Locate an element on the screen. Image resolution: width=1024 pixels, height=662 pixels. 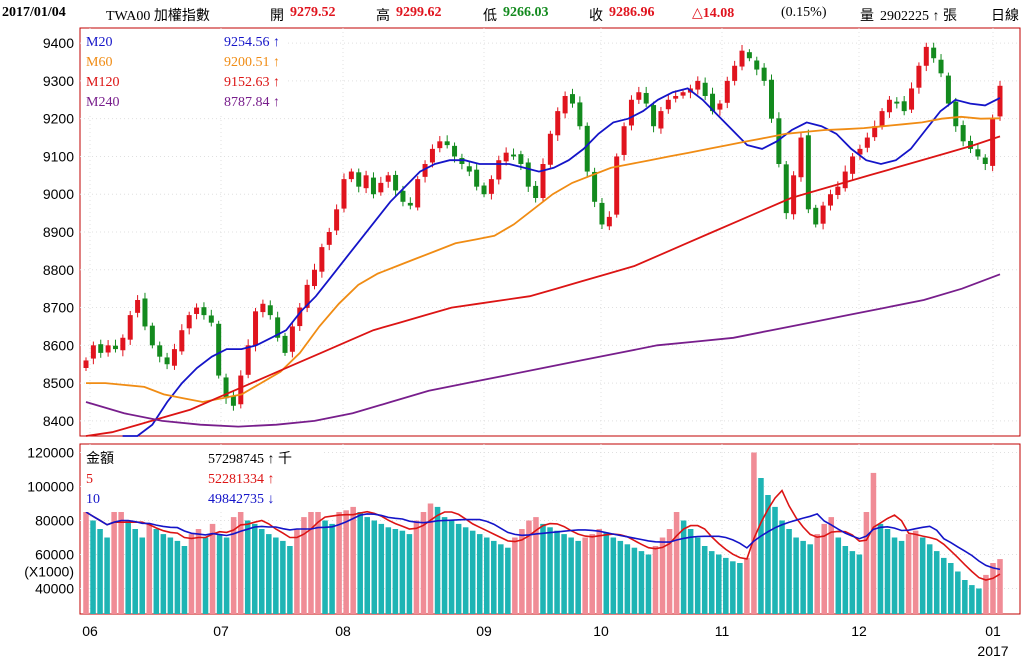
x-tick-label: 08 is located at coordinates (343, 631).